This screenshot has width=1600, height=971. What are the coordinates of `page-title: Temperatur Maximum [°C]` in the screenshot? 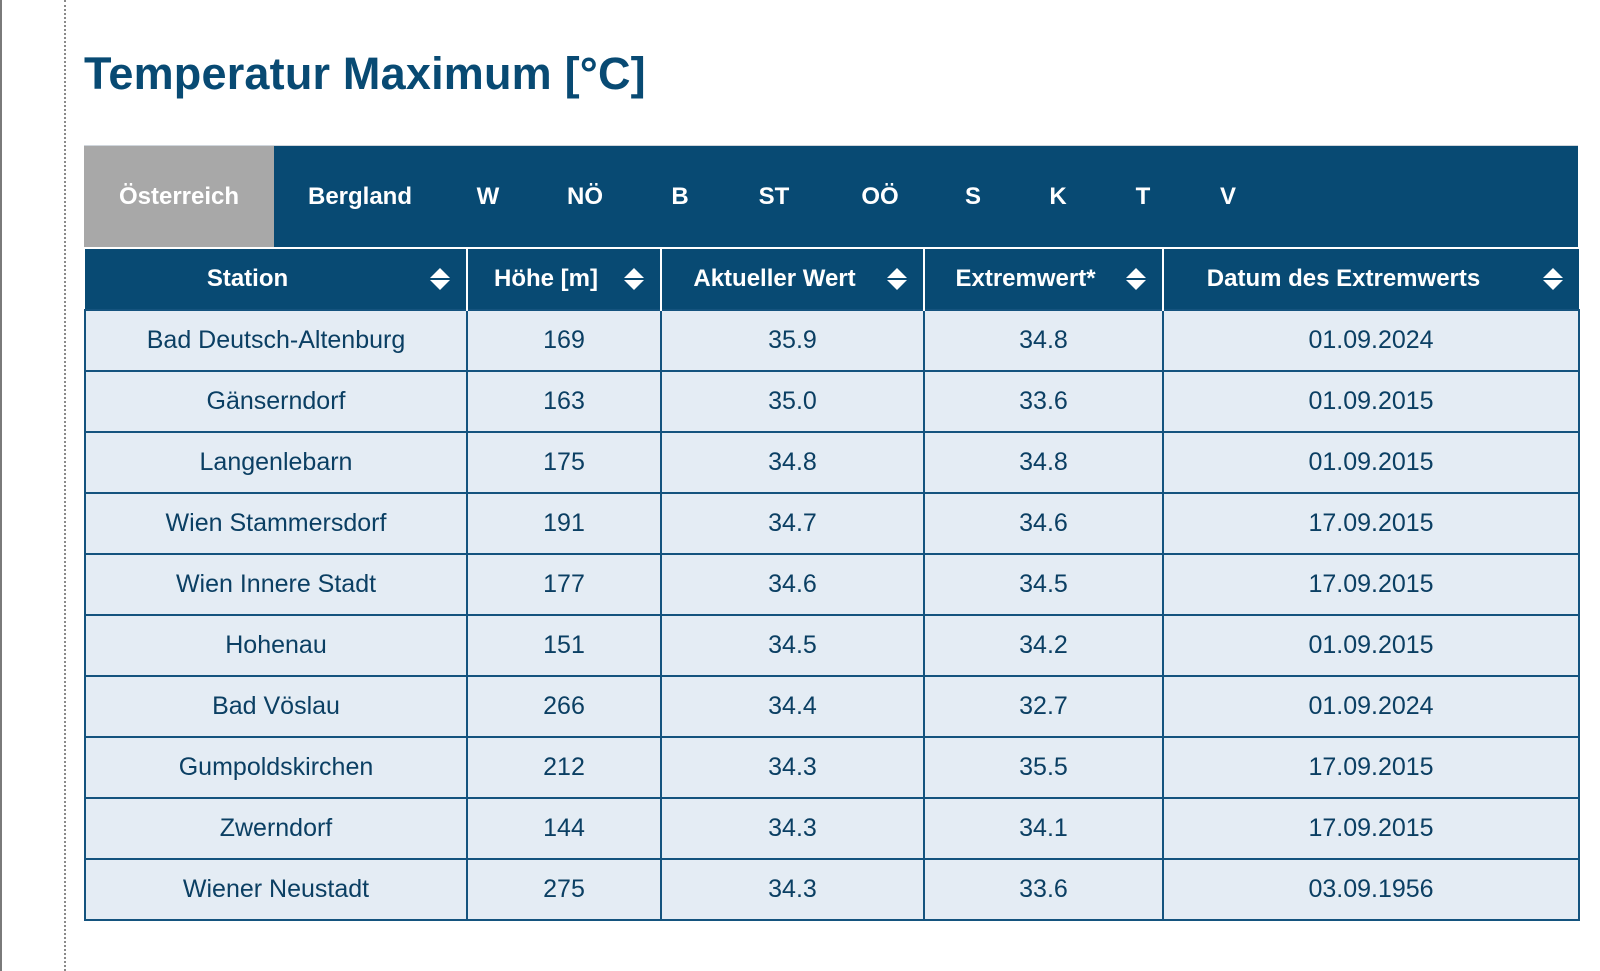 It's located at (365, 73).